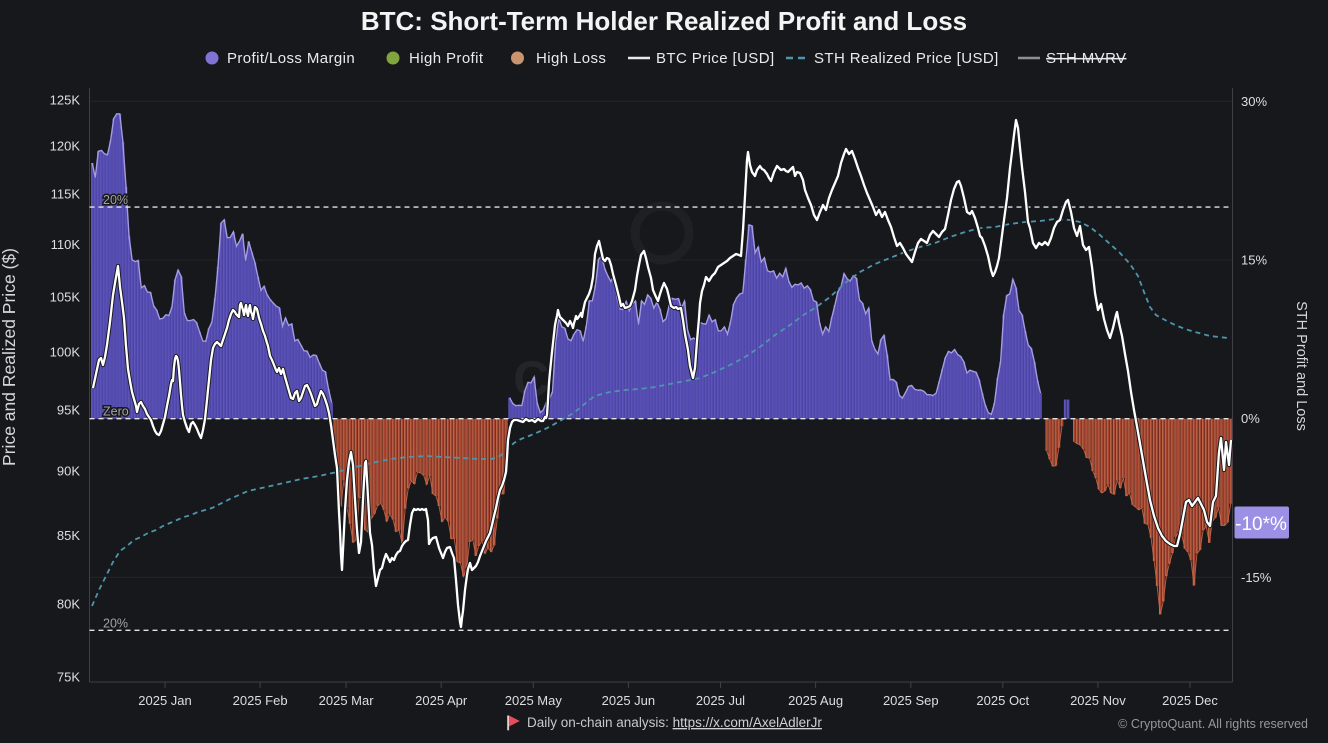  What do you see at coordinates (260, 700) in the screenshot?
I see `svg-text: 2025 Feb` at bounding box center [260, 700].